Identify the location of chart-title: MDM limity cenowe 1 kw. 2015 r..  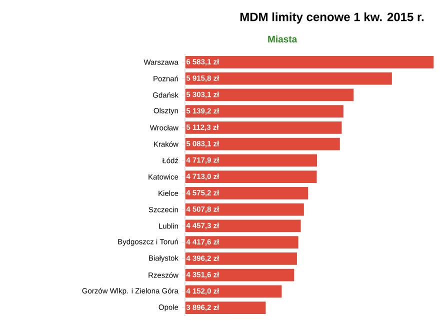
(332, 18).